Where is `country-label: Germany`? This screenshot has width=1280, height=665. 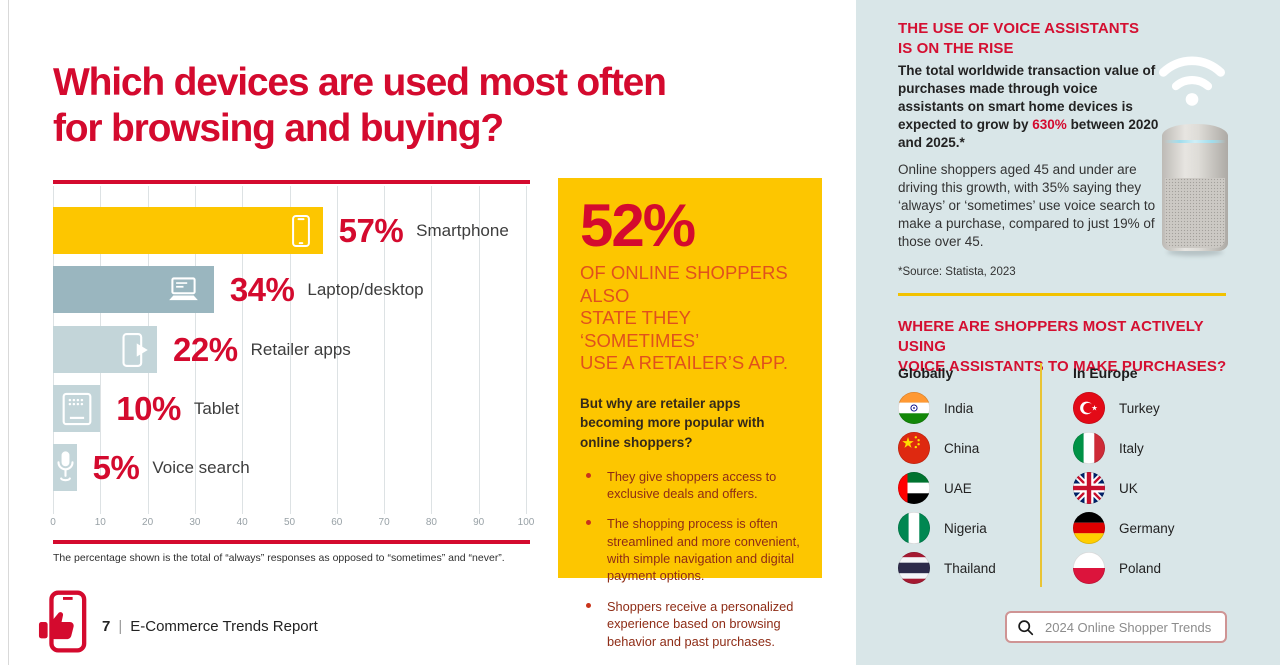 country-label: Germany is located at coordinates (1147, 528).